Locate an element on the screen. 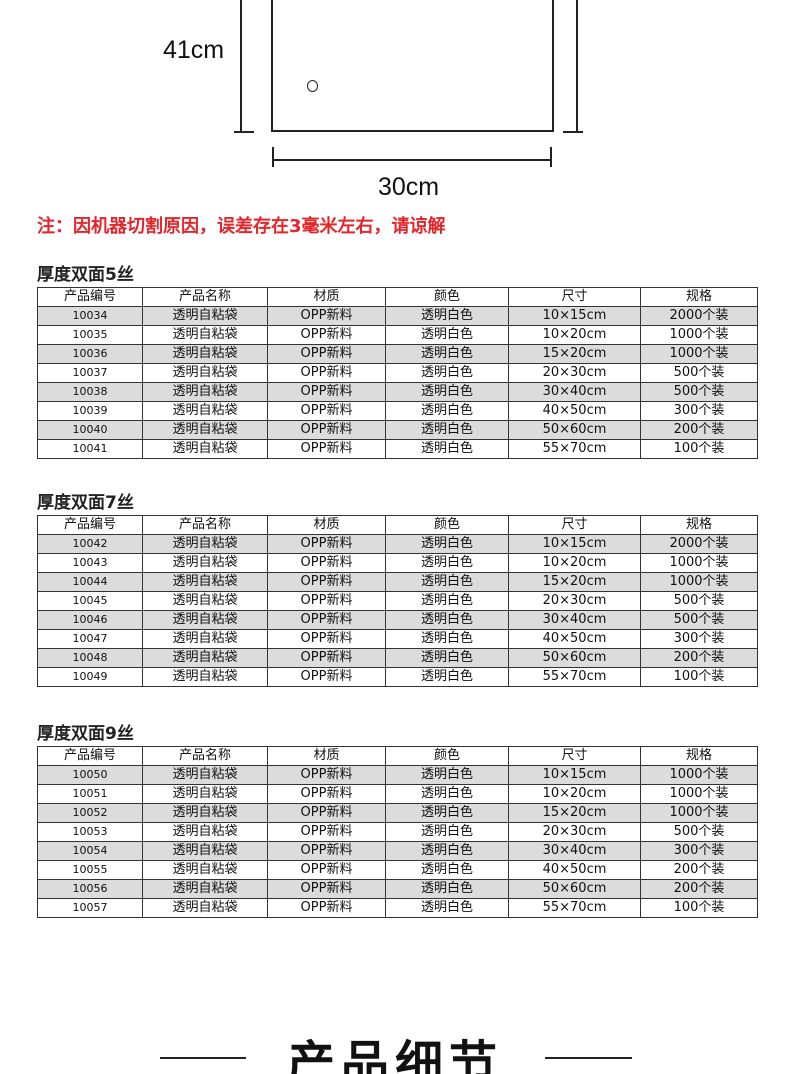  table-row: 10047 透明自粘袋 OPP新料 透明白色 40×50cm 300个装 is located at coordinates (397, 639).